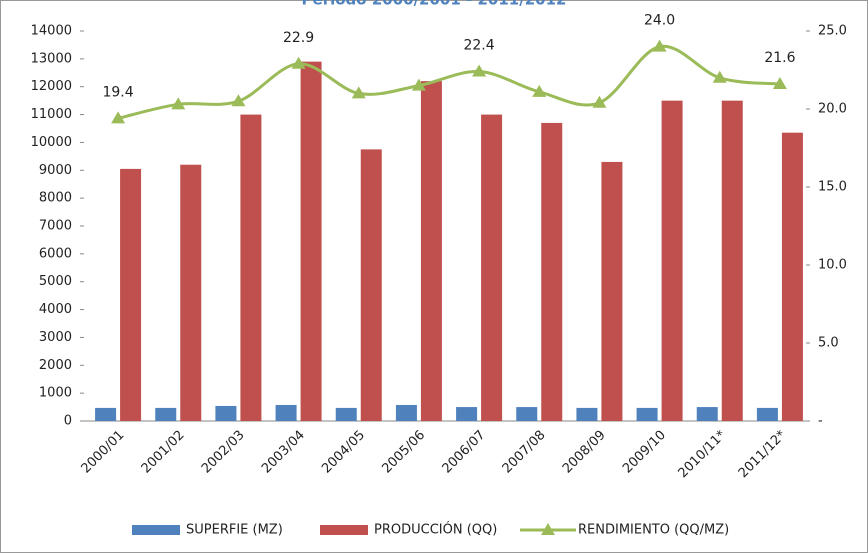 This screenshot has height=553, width=868. What do you see at coordinates (55, 365) in the screenshot?
I see `y-tick-label: 2000` at bounding box center [55, 365].